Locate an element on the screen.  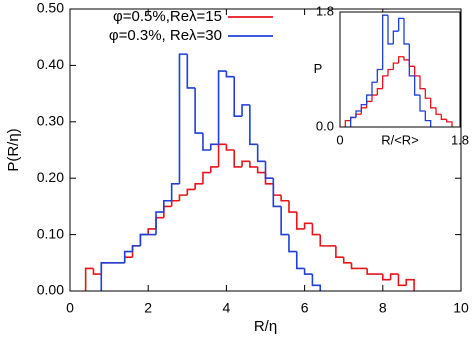
legend-label: φ=0.5%,Reλ=15 is located at coordinates (167, 16).